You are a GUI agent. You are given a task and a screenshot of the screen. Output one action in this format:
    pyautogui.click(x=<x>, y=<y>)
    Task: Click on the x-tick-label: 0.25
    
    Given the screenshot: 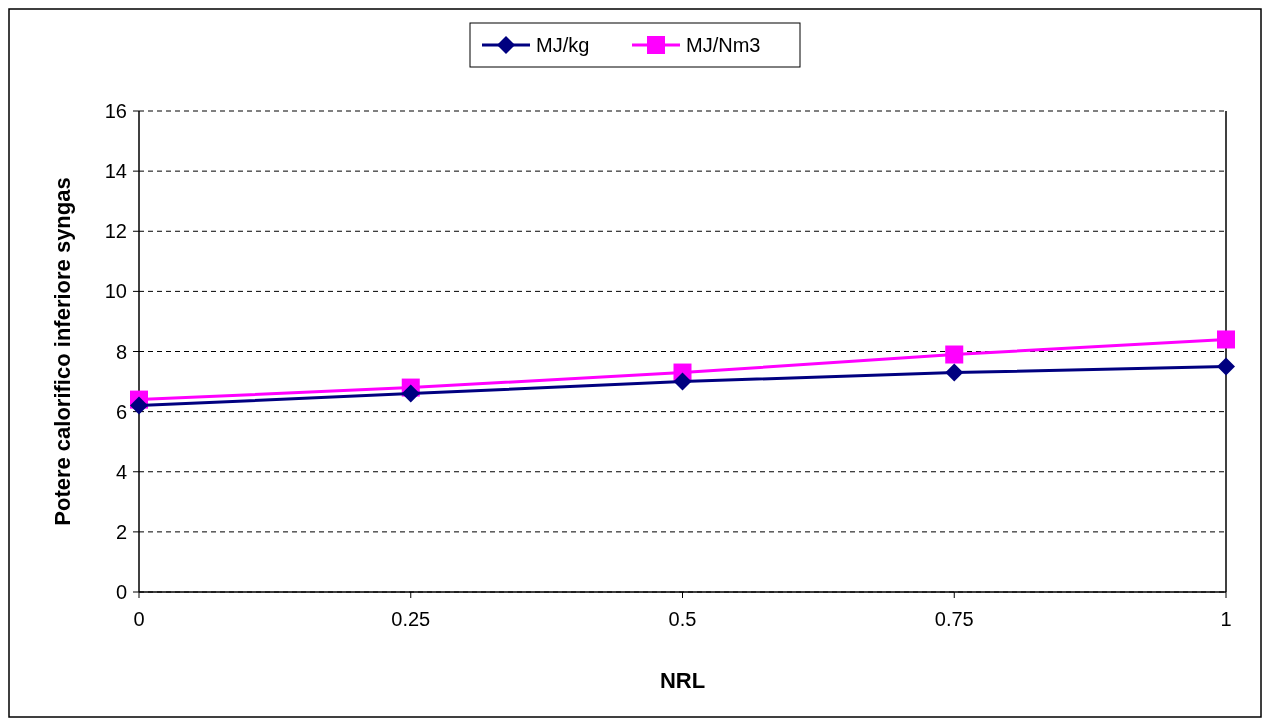 What is the action you would take?
    pyautogui.click(x=411, y=619)
    